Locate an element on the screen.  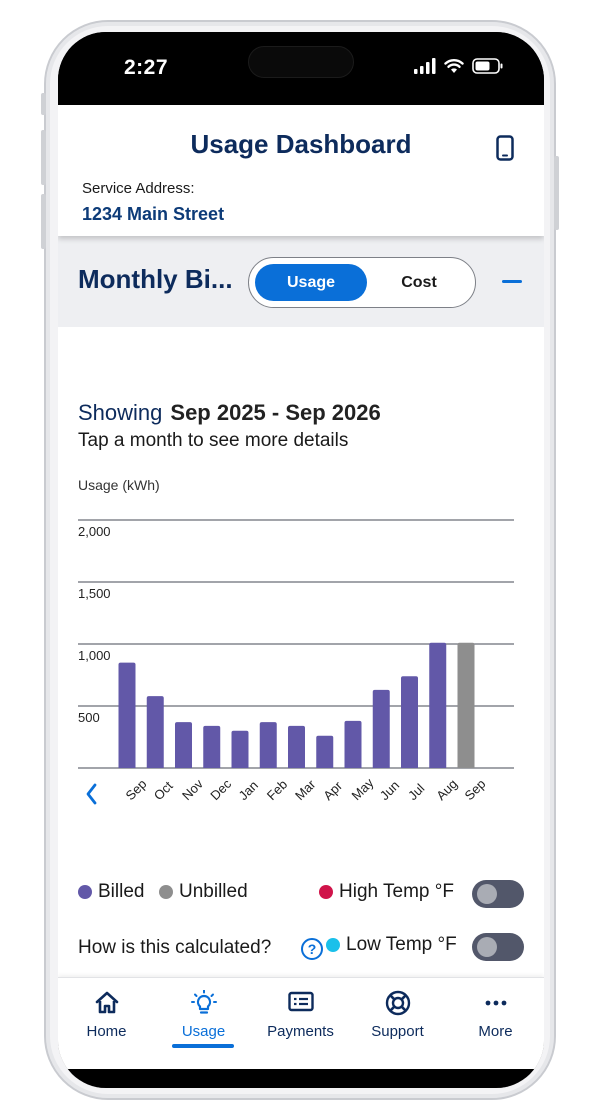
help-icon: ? is located at coordinates (312, 949).